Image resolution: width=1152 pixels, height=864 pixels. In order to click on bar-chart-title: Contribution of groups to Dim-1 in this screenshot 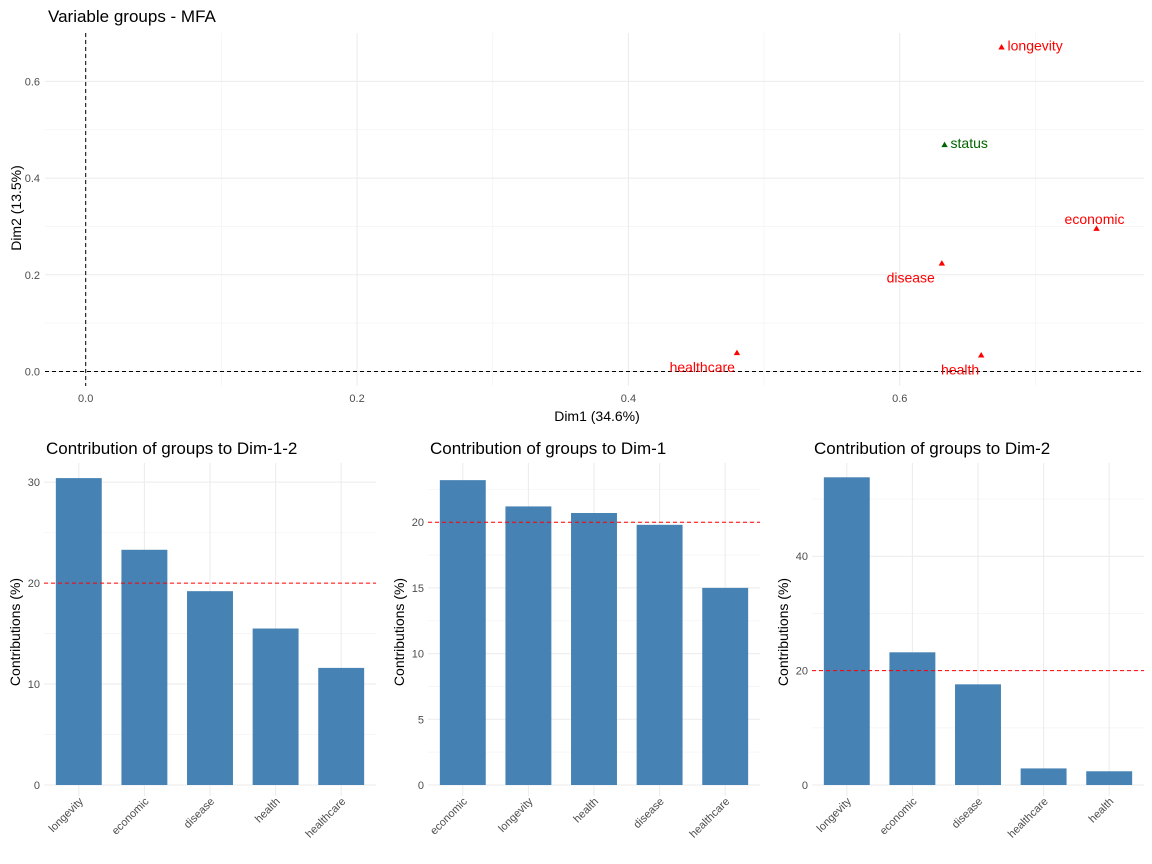, I will do `click(548, 448)`.